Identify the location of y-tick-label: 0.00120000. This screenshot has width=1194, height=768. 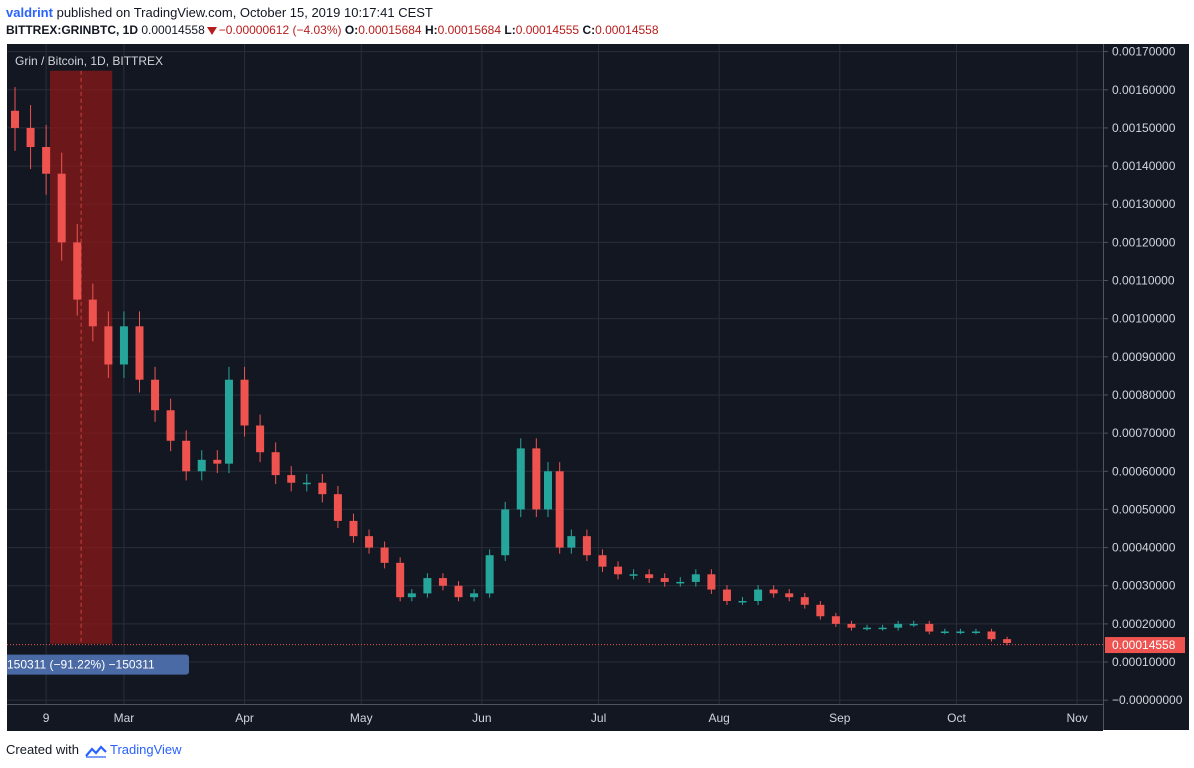
(1144, 242).